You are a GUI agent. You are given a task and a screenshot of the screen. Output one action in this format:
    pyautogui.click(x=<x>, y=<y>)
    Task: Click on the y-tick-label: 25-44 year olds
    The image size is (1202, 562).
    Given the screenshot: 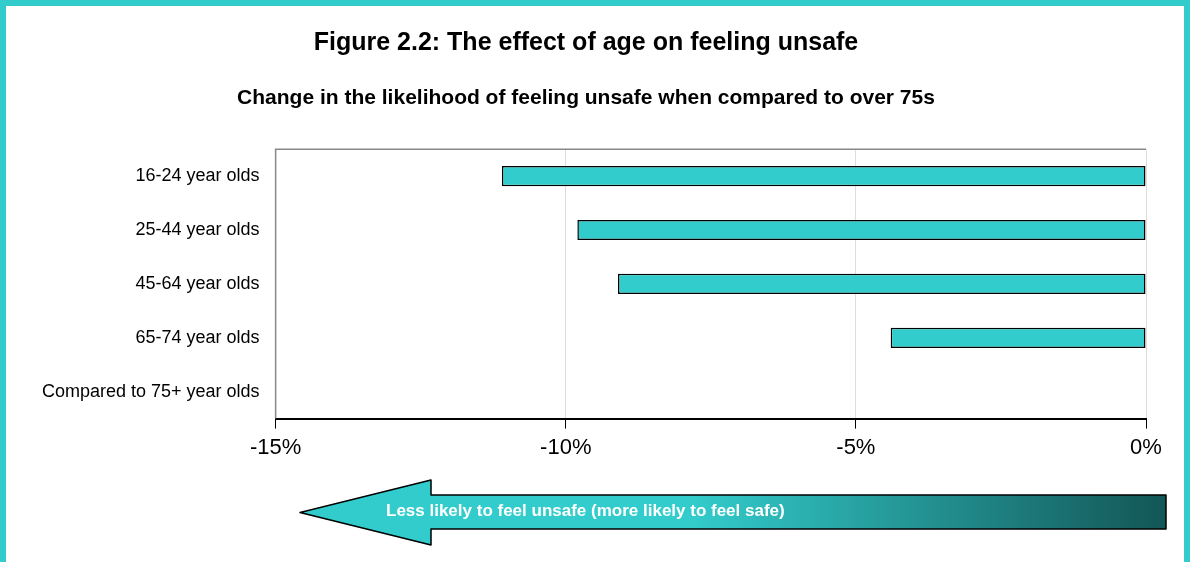 What is the action you would take?
    pyautogui.click(x=197, y=228)
    